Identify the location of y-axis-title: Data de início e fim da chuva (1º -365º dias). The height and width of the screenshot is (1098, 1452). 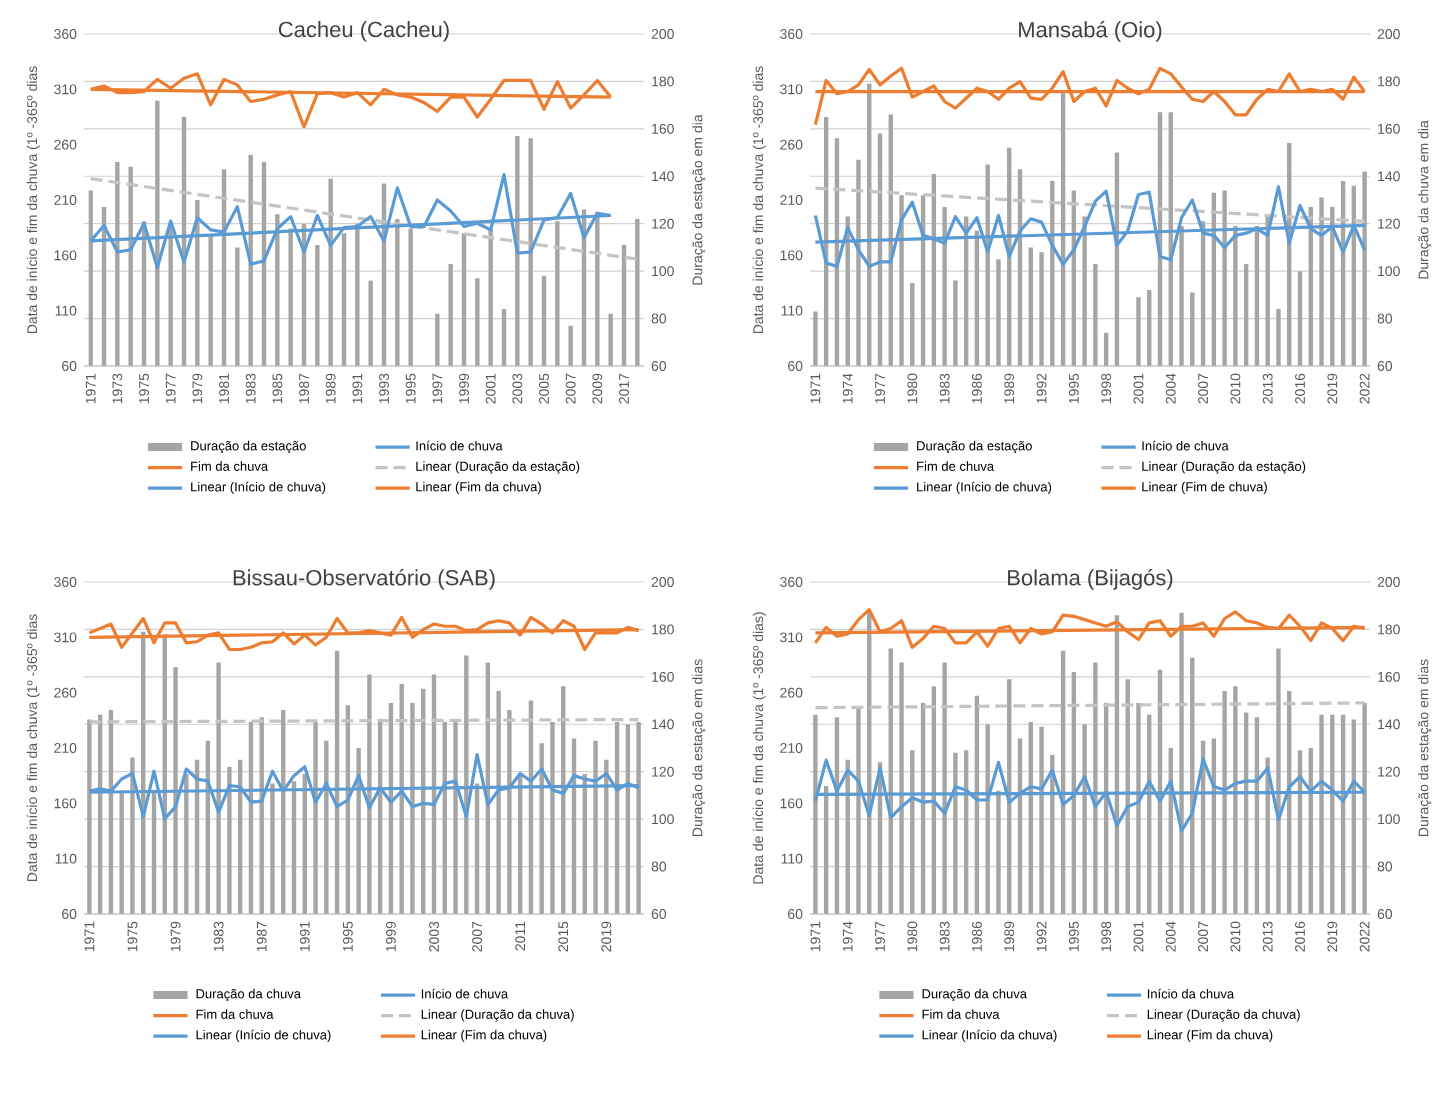
(759, 748).